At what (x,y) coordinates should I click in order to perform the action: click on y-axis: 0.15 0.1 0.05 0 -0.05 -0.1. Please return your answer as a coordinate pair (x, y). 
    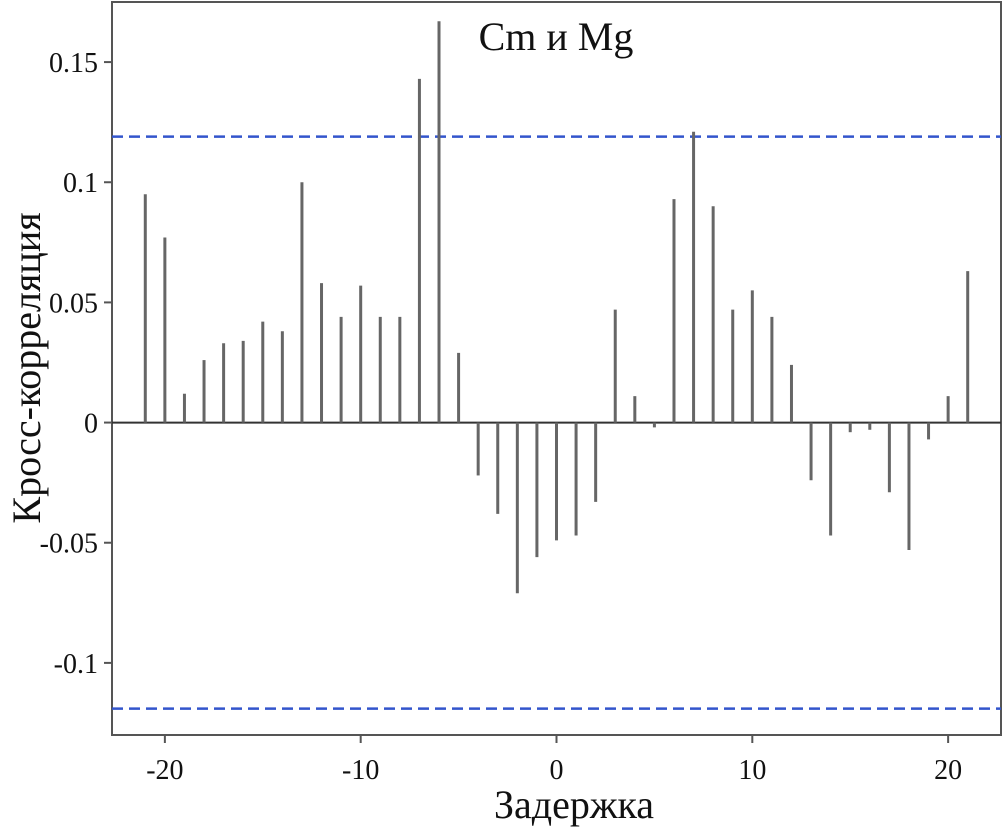
    Looking at the image, I should click on (76, 364).